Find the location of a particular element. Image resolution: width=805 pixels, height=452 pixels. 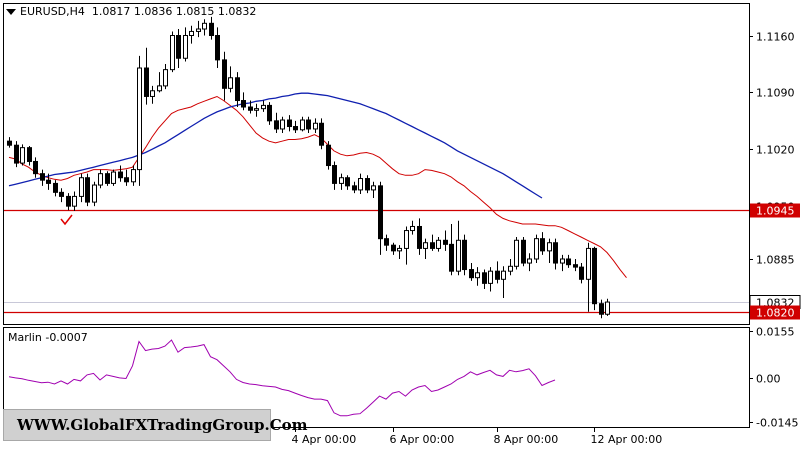

osc-tick-label: 0.00 is located at coordinates (768, 379).